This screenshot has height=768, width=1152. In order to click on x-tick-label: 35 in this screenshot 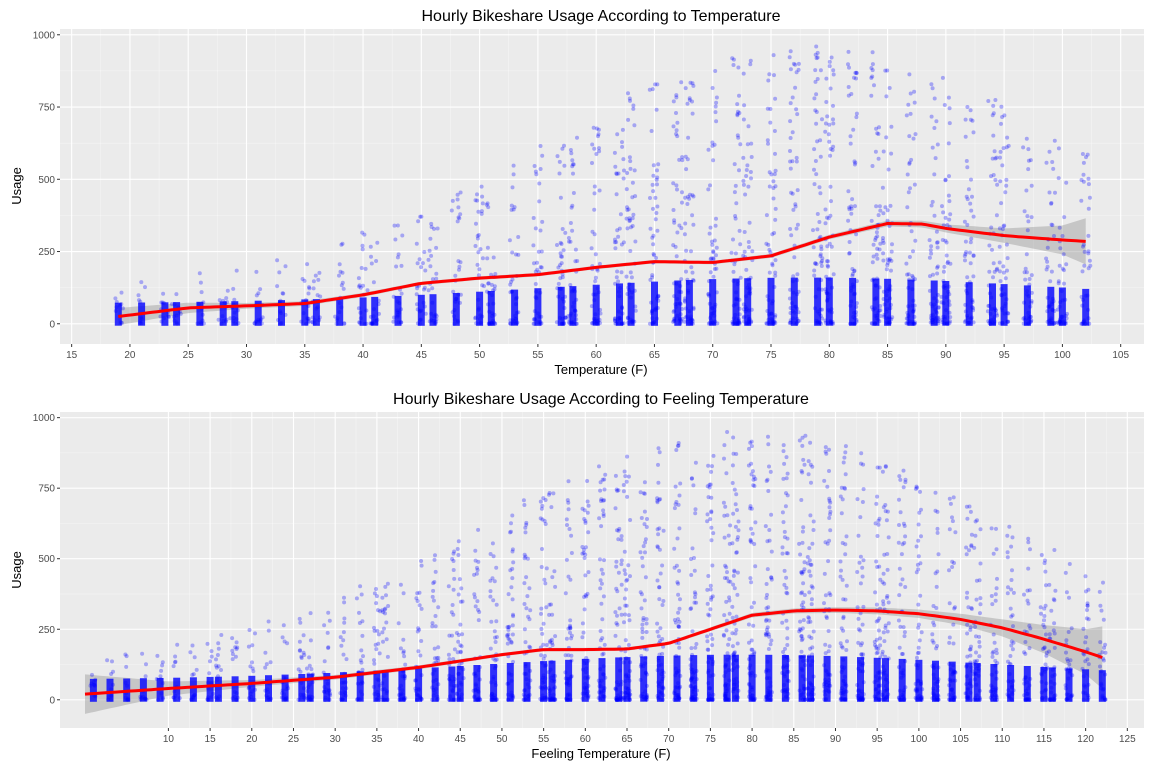, I will do `click(377, 739)`.